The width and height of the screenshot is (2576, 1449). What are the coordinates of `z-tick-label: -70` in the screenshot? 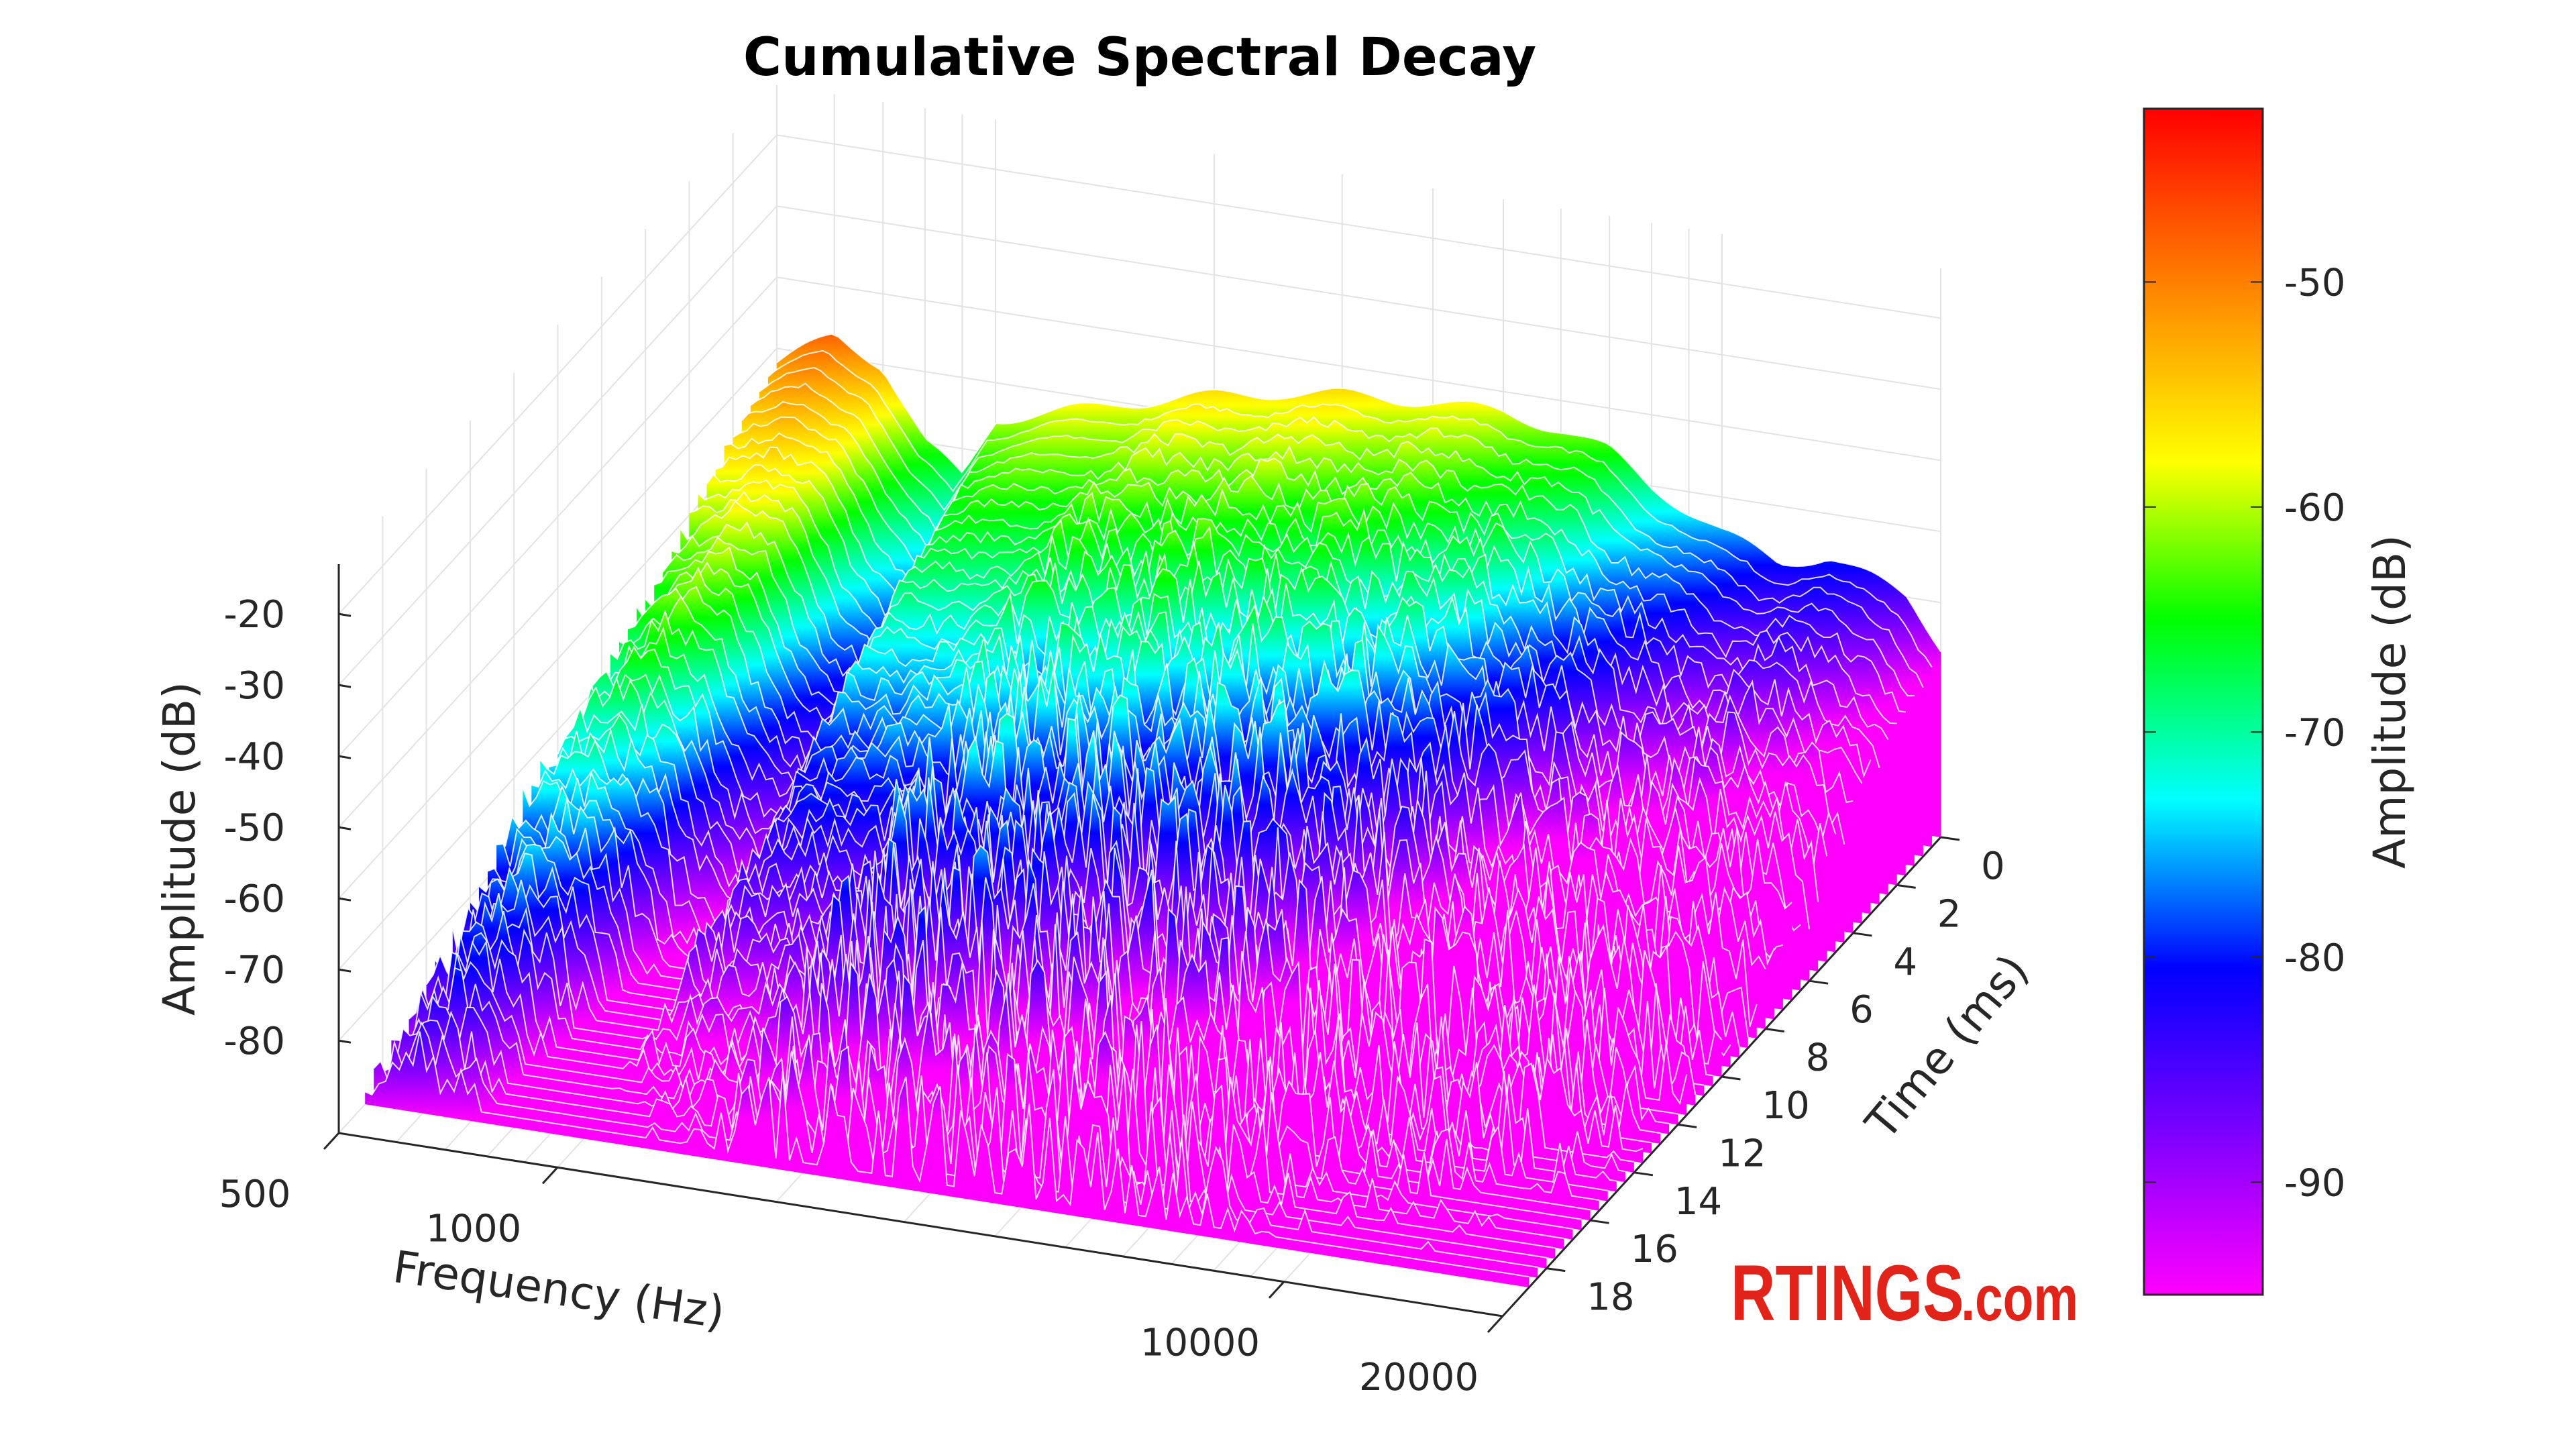 It's located at (254, 970).